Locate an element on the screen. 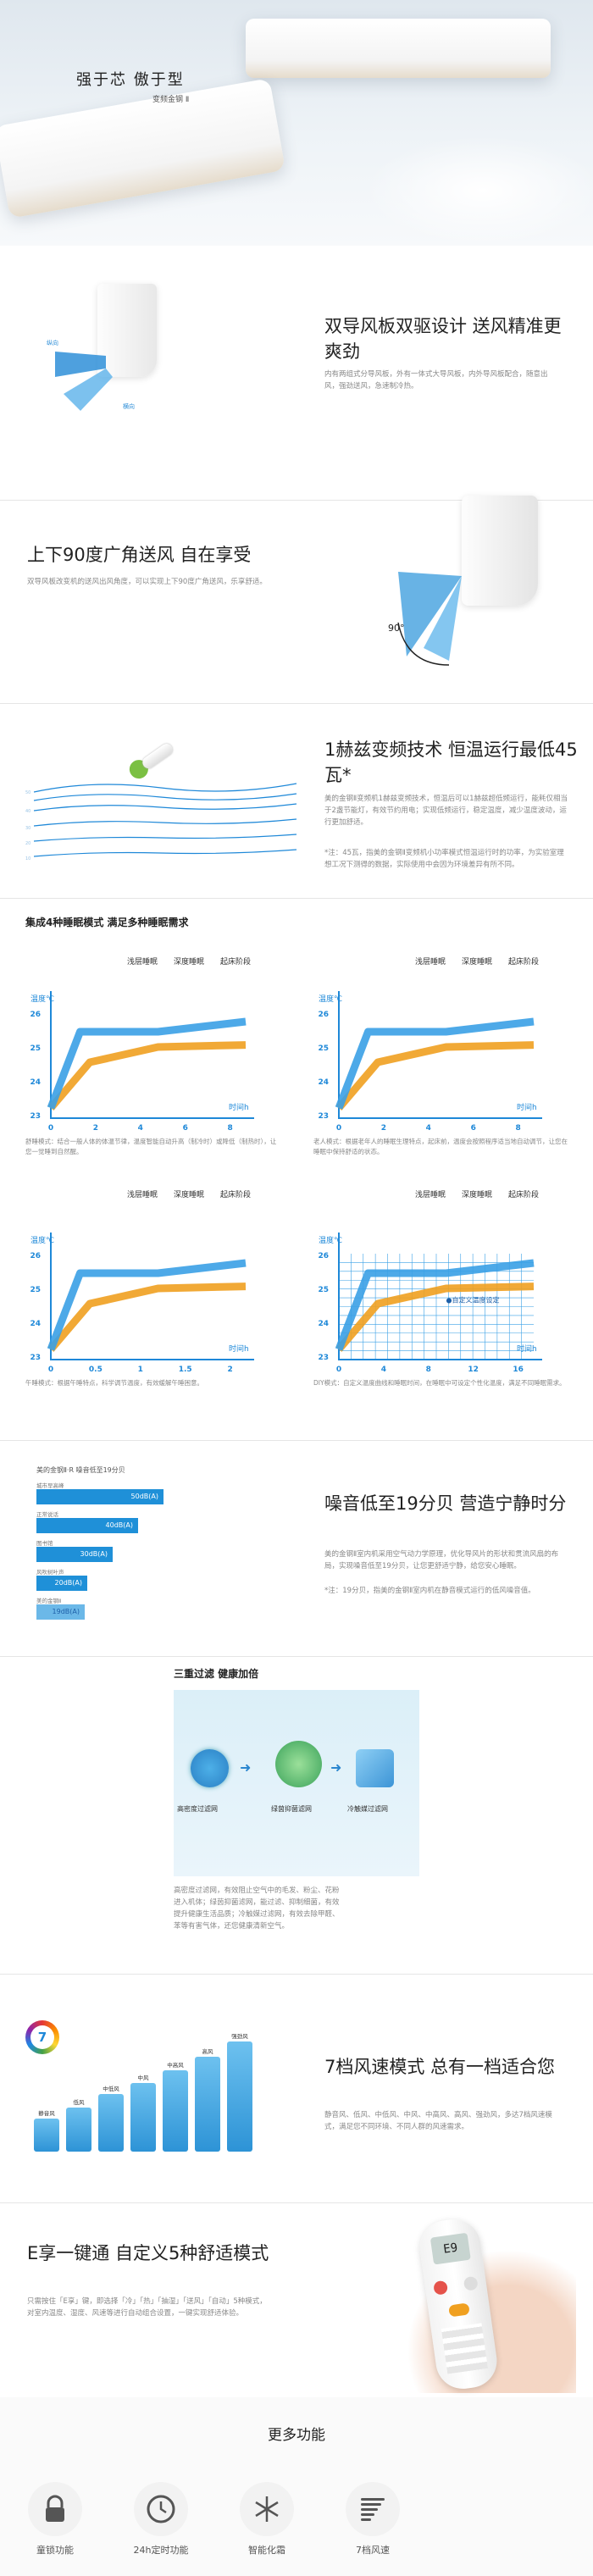  mode-button is located at coordinates (471, 2283).